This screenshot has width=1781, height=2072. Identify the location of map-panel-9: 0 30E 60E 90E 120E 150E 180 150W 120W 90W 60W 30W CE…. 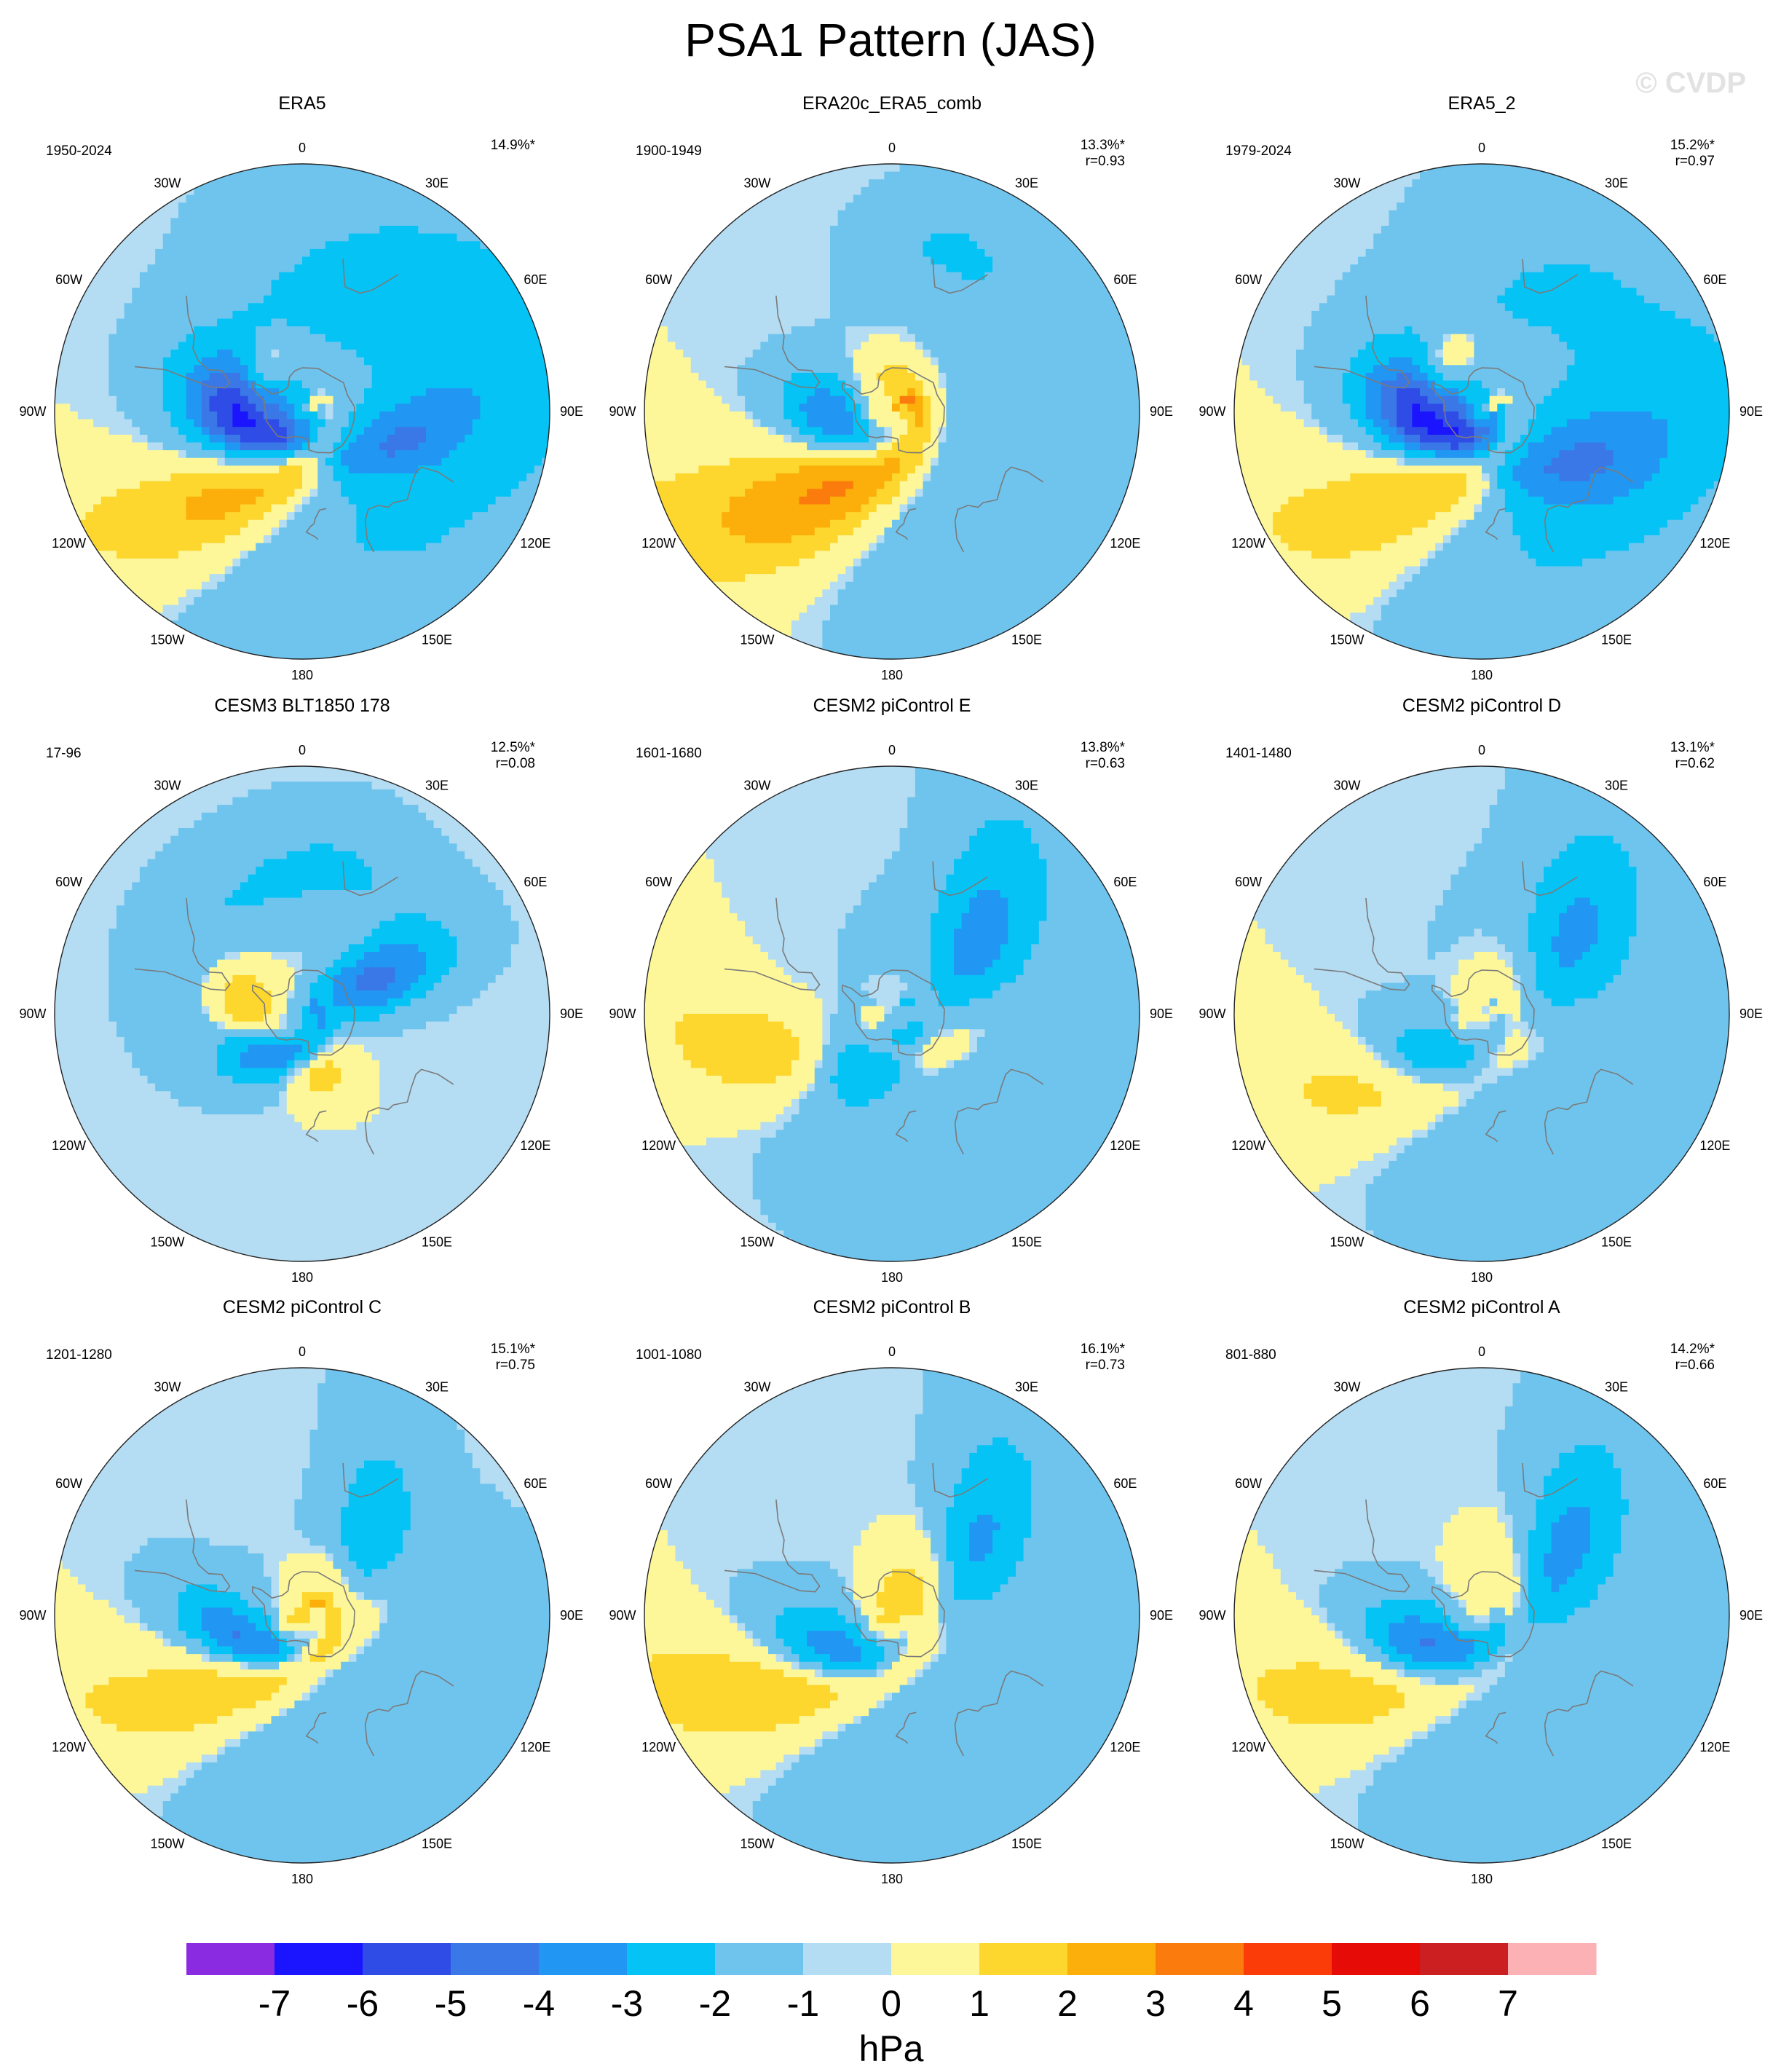
(1480, 1591).